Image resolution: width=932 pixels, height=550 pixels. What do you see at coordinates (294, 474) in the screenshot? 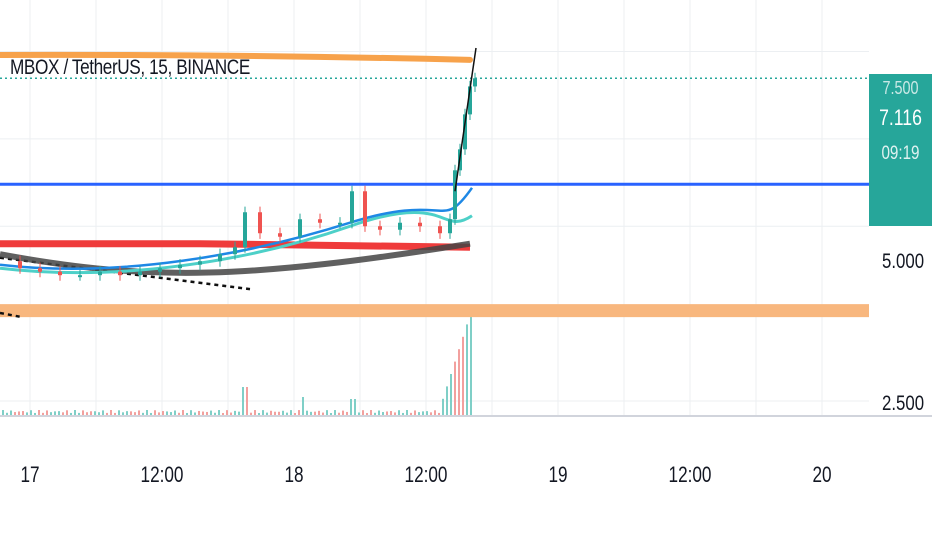
I see `x-tick-label: 18` at bounding box center [294, 474].